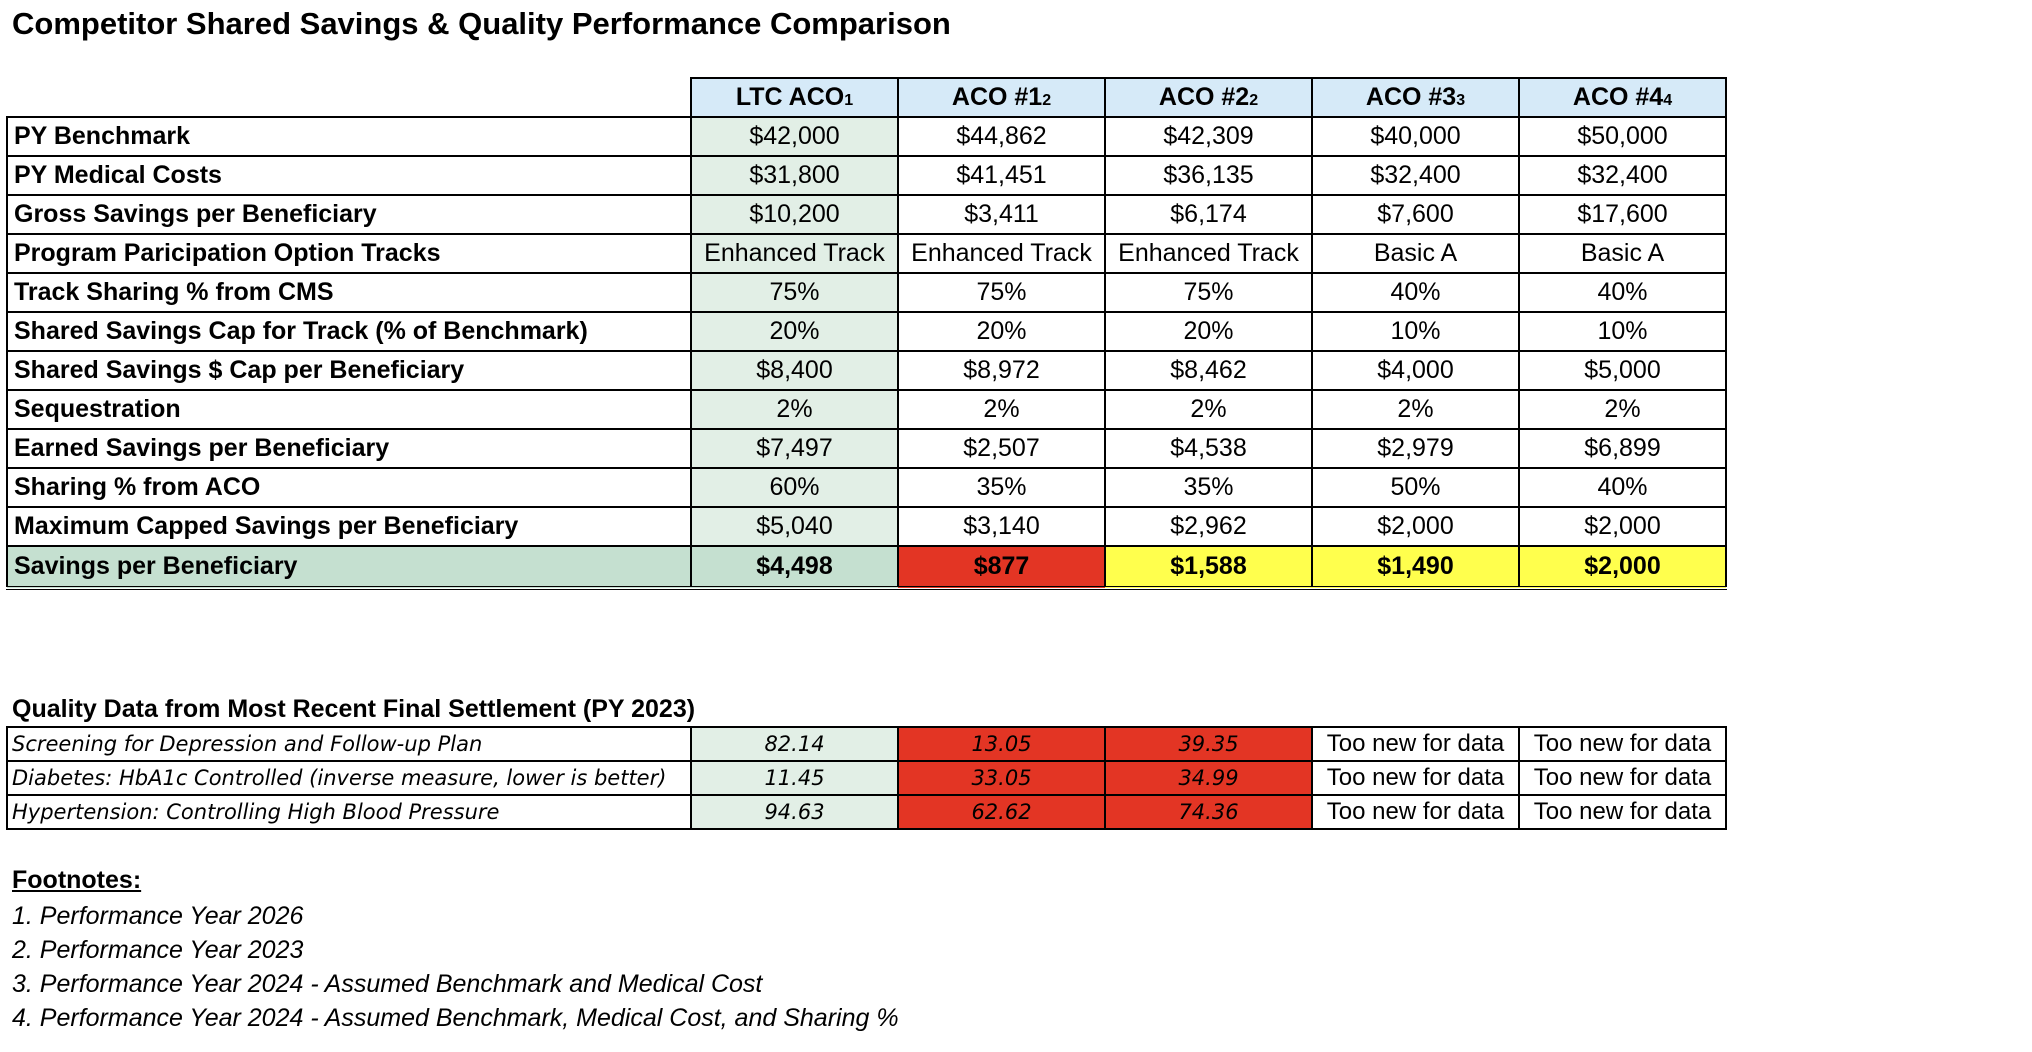 Image resolution: width=2032 pixels, height=1052 pixels. Describe the element at coordinates (1415, 567) in the screenshot. I see `total-cell: $1,490` at that location.